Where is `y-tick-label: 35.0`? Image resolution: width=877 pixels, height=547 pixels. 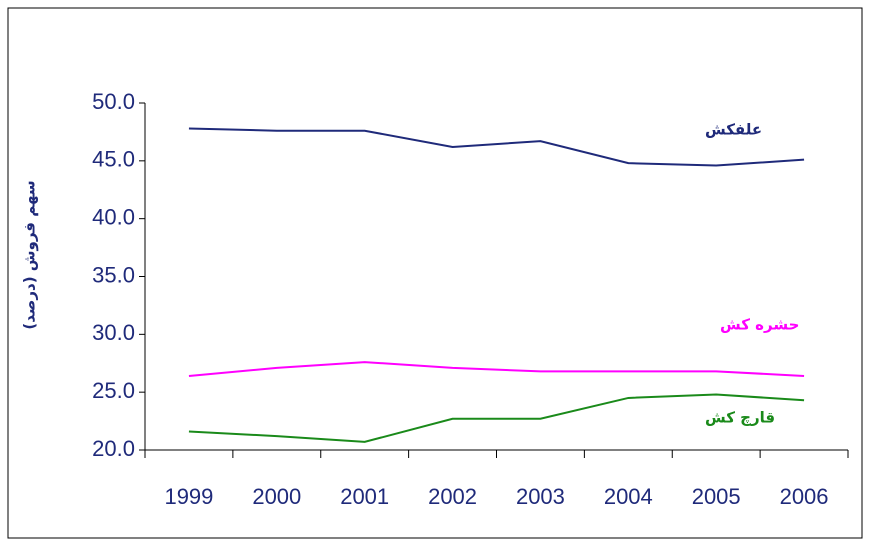
y-tick-label: 35.0 is located at coordinates (113, 274).